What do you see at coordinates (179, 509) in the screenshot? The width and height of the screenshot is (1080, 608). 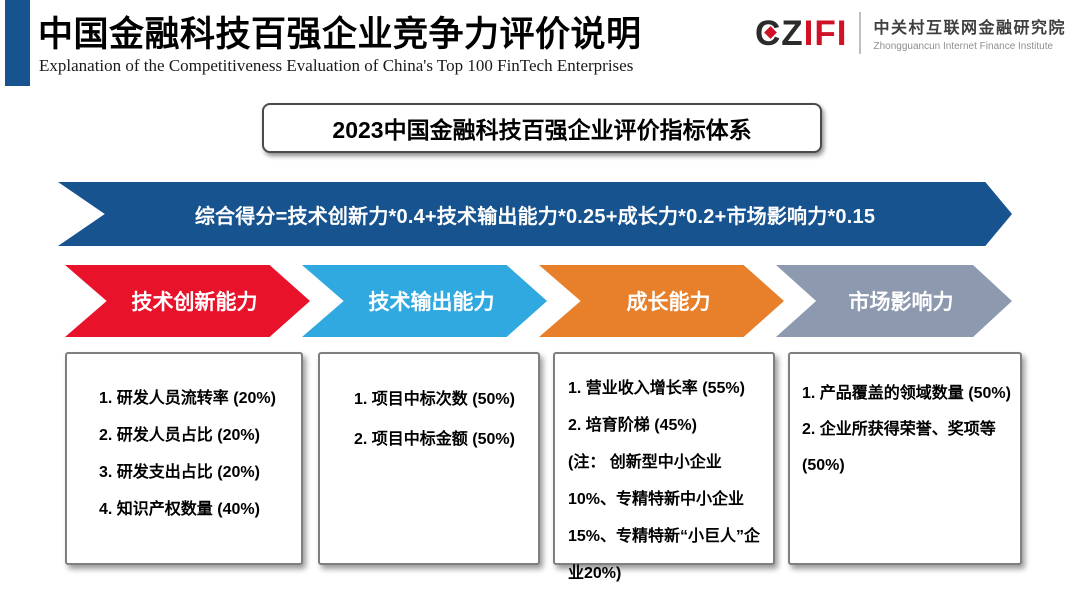 I see `list-item: 4. 知识产权数量 (40%)` at bounding box center [179, 509].